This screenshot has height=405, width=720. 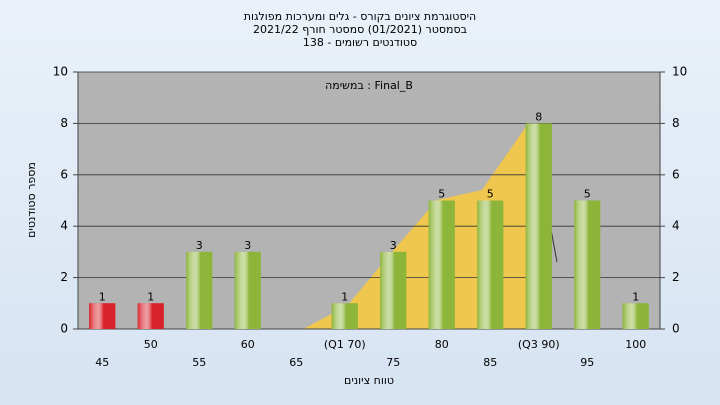 I want to click on y-tick-label: 6, so click(x=64, y=174).